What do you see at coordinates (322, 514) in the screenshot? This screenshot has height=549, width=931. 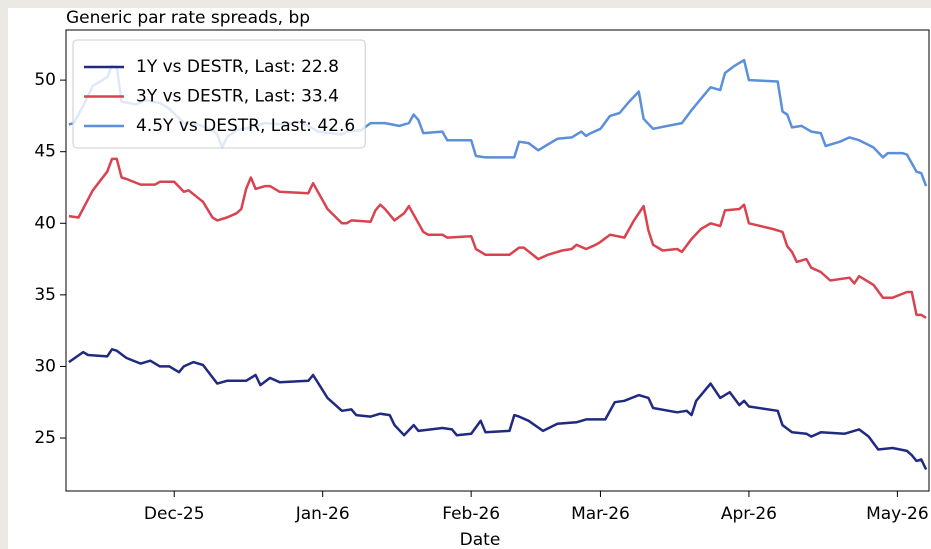 I see `x-tick-label: Jan-26` at bounding box center [322, 514].